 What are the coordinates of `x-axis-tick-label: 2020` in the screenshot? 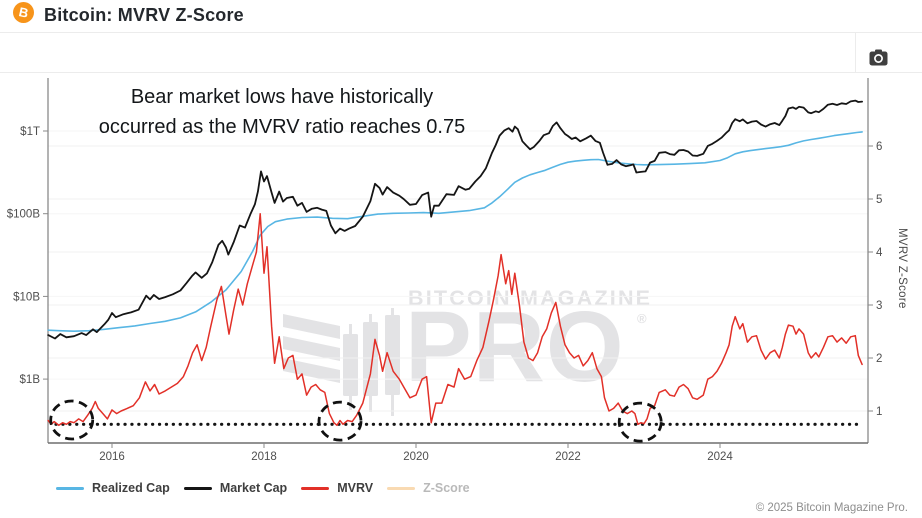 It's located at (416, 457).